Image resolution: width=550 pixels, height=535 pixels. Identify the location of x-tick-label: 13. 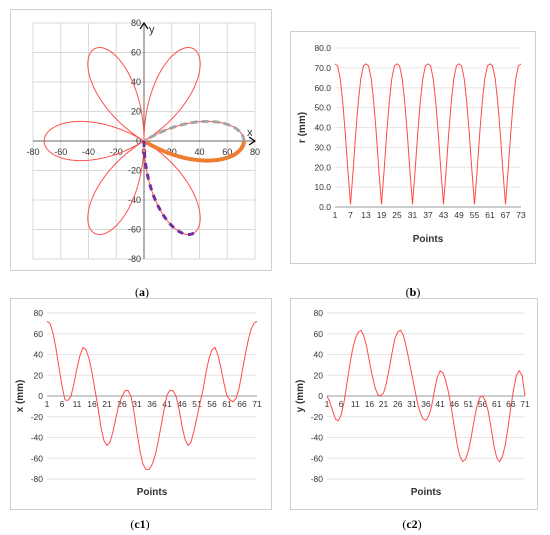
(366, 215).